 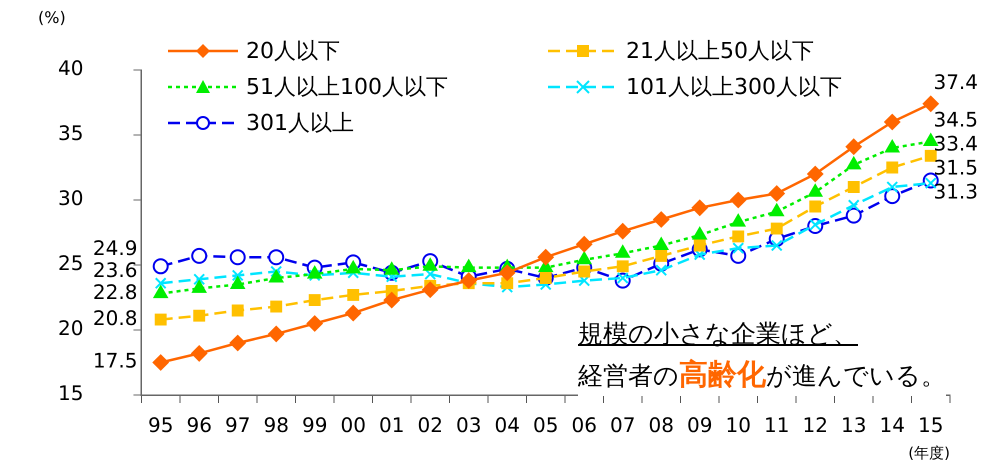 What do you see at coordinates (955, 192) in the screenshot?
I see `data-label: 31.3` at bounding box center [955, 192].